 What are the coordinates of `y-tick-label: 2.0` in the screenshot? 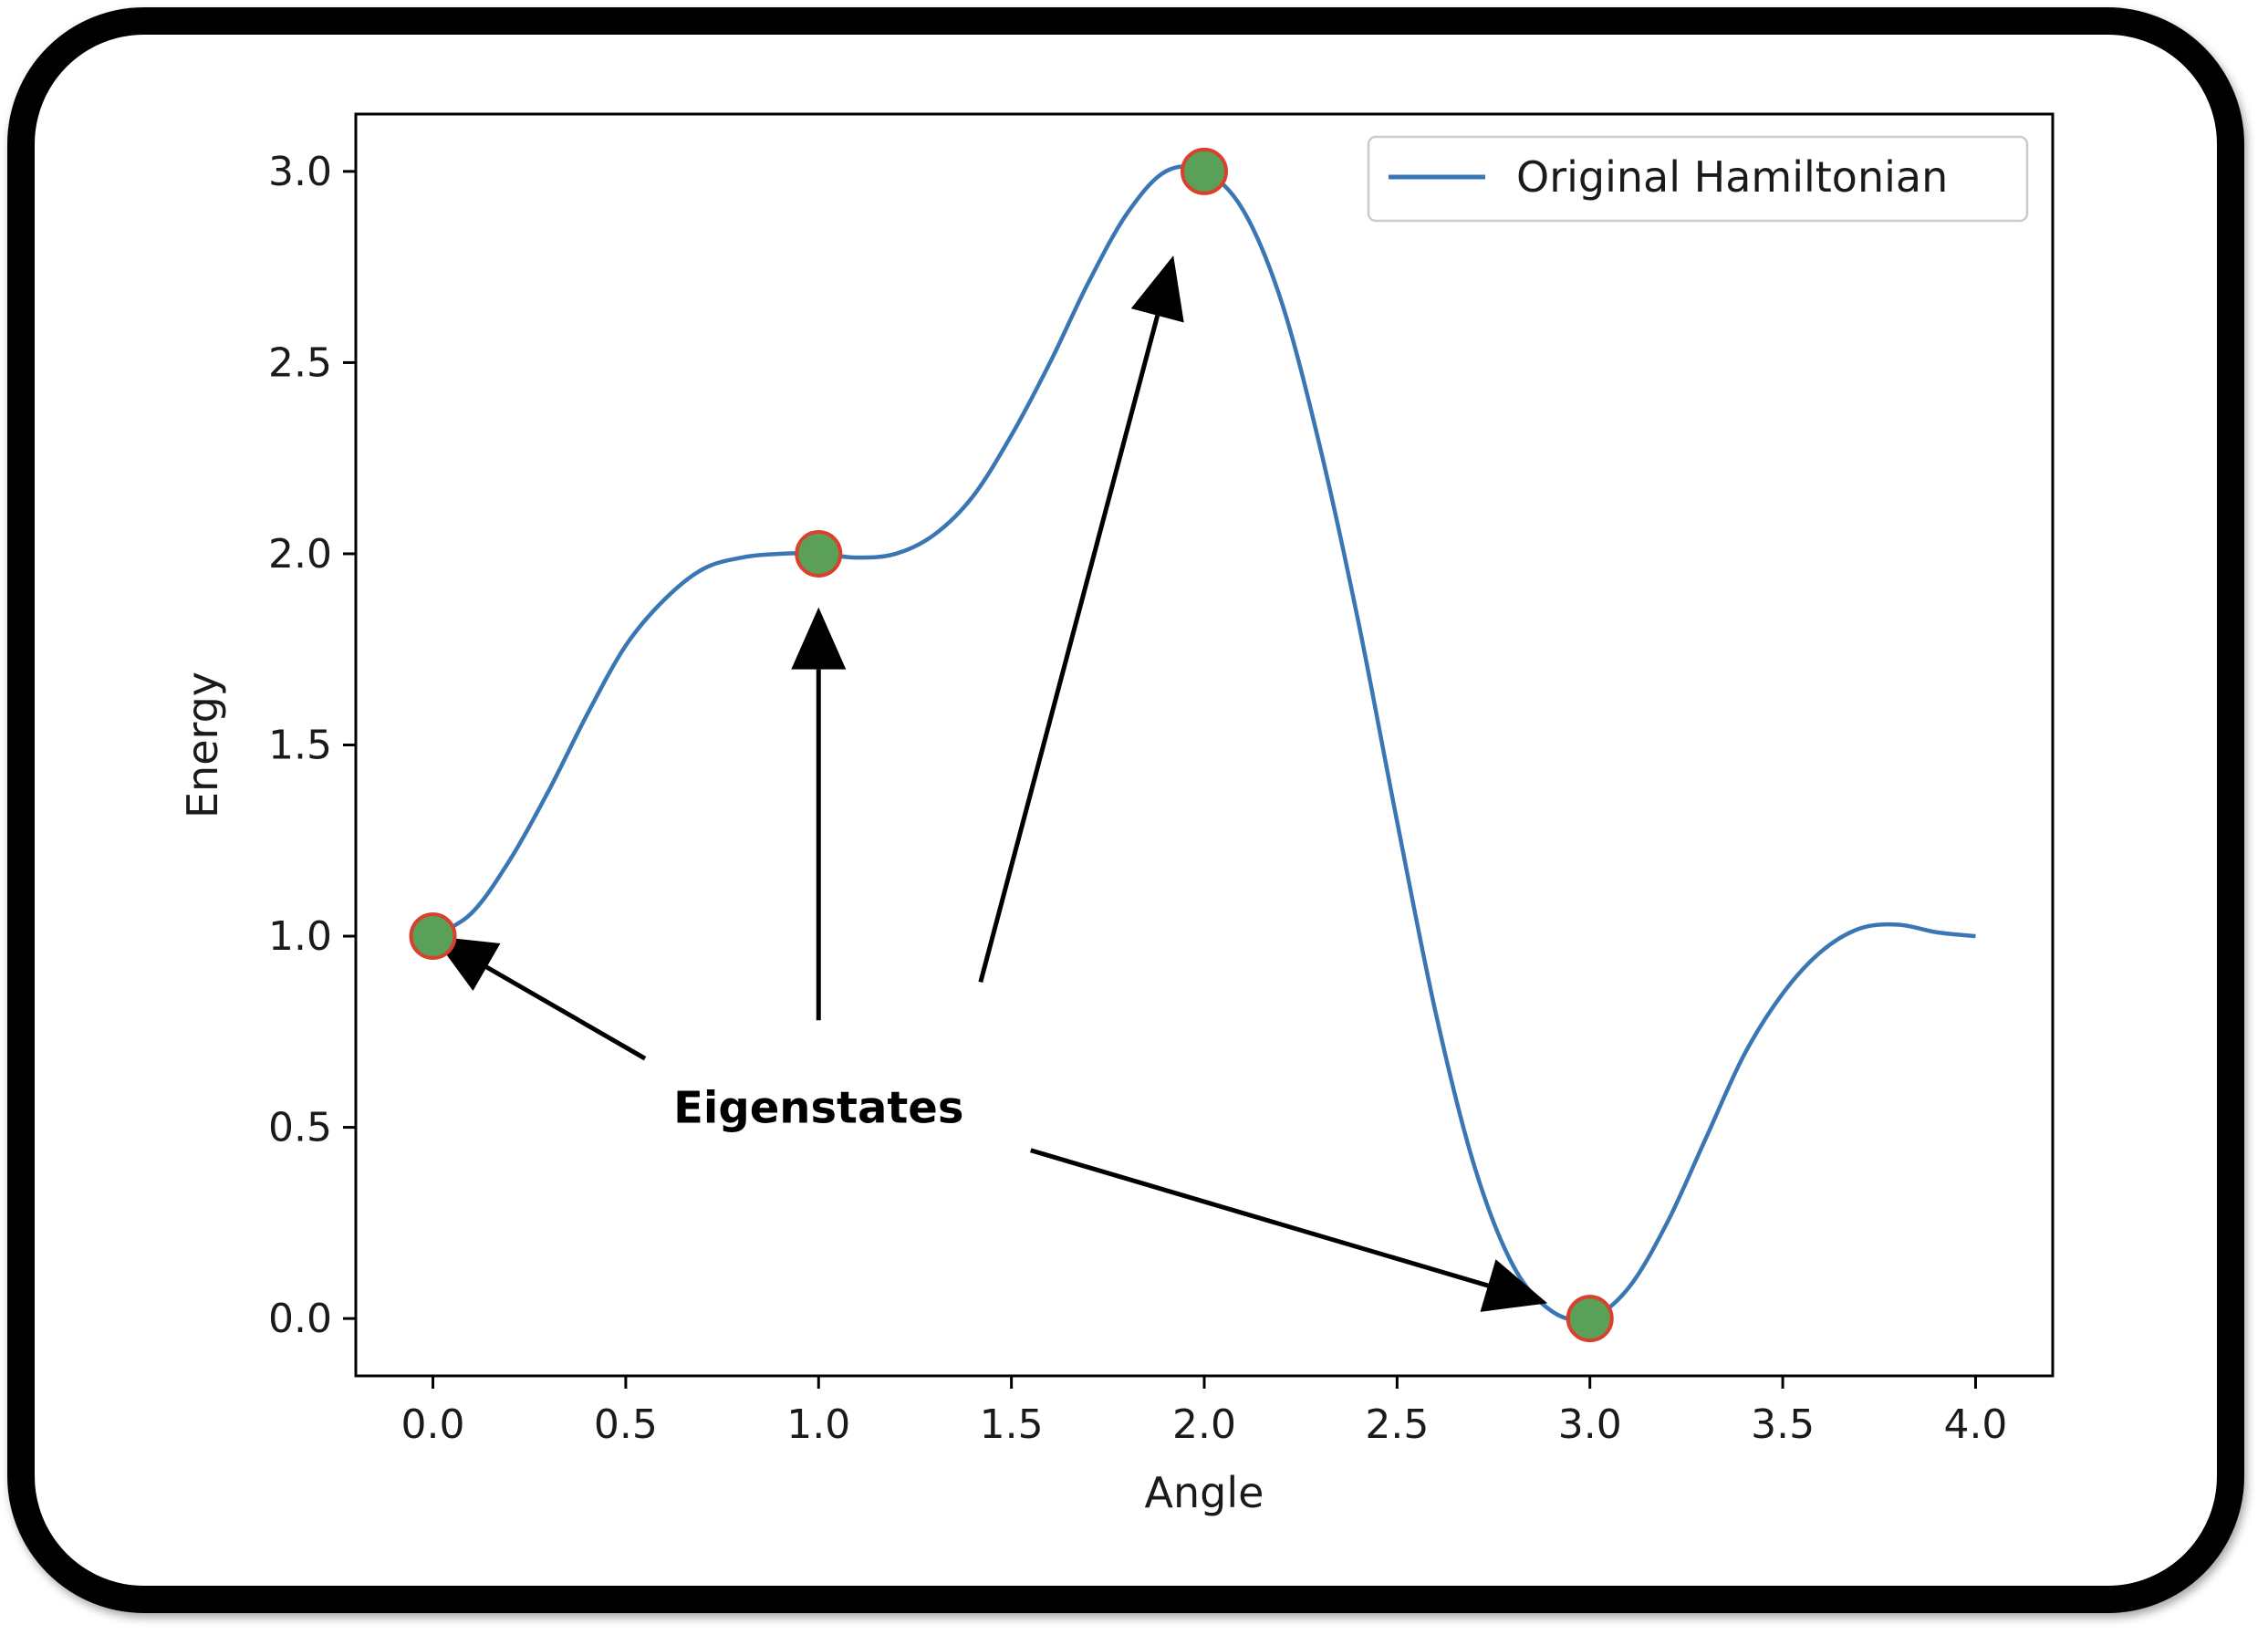 It's located at (300, 554).